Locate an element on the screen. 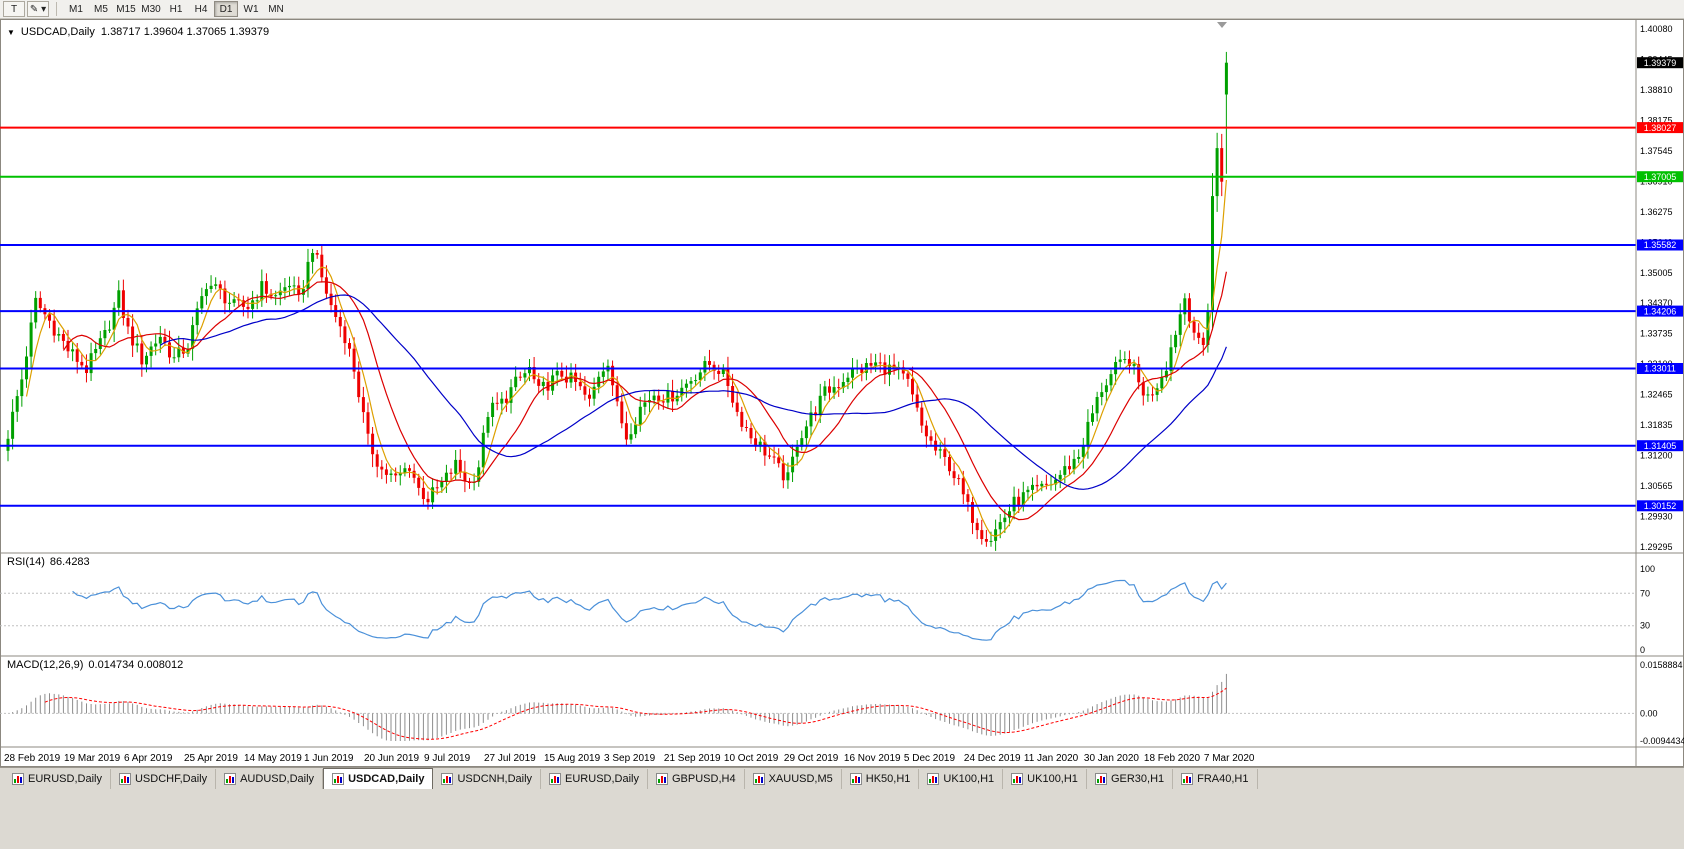 The image size is (1684, 849). time-axis-label: 3 Sep 2019 is located at coordinates (630, 758).